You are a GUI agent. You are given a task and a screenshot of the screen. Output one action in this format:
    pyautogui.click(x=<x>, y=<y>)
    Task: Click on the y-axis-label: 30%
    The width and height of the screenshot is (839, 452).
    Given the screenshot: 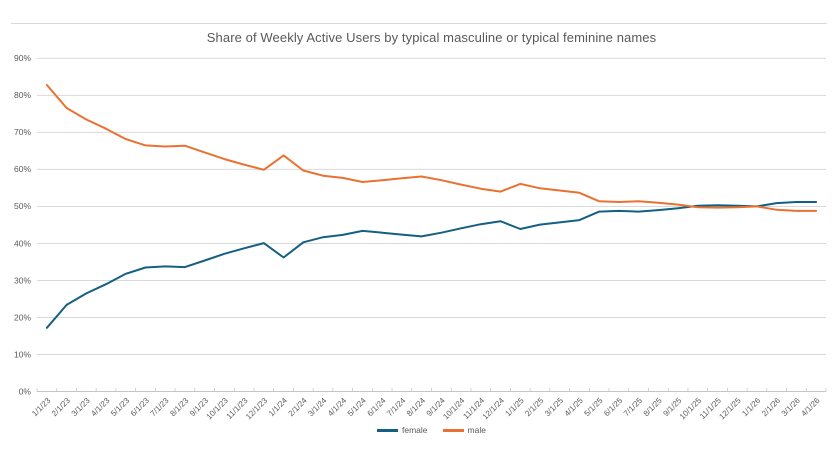 What is the action you would take?
    pyautogui.click(x=22, y=280)
    